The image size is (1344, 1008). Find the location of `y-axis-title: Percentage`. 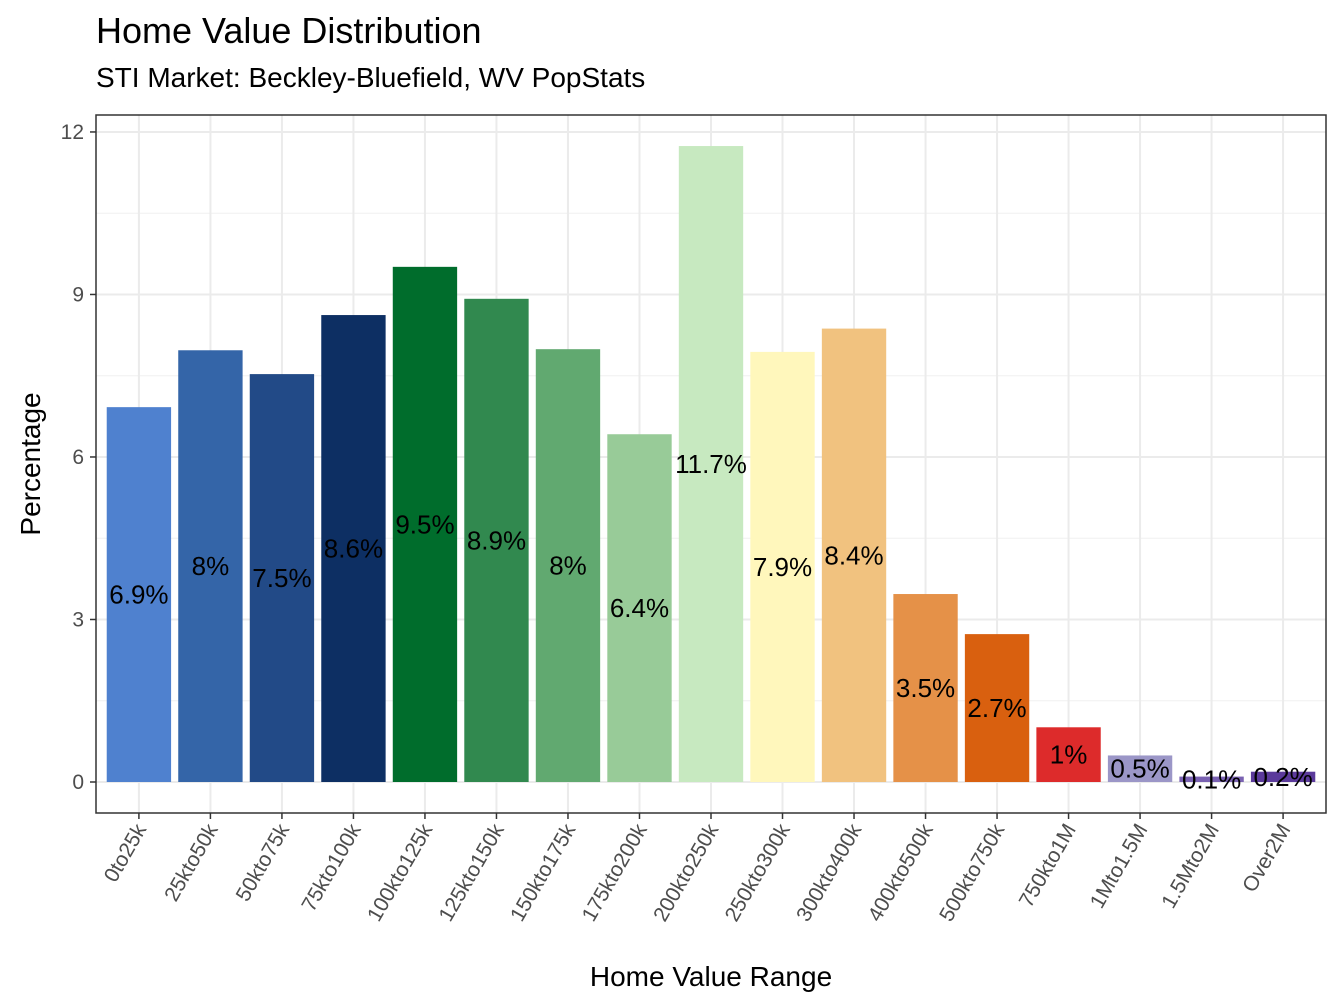

y-axis-title: Percentage is located at coordinates (30, 463).